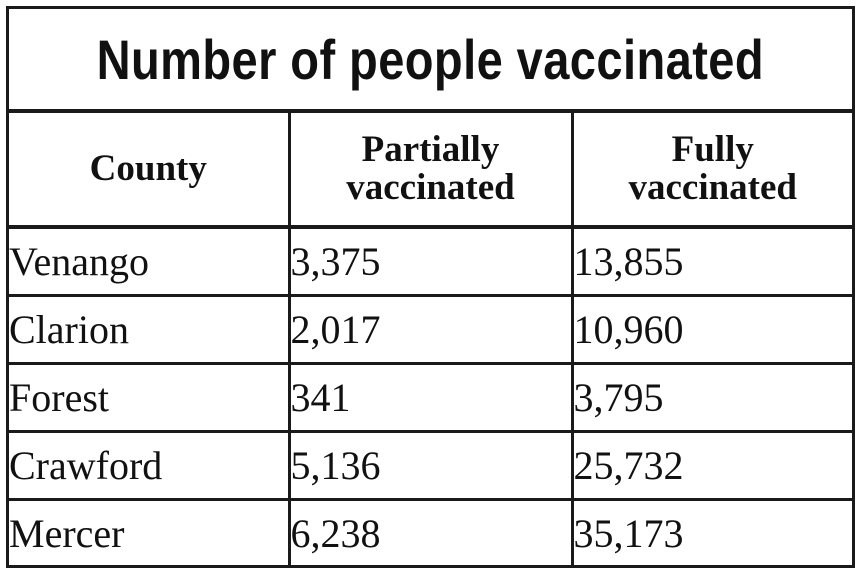 The height and width of the screenshot is (572, 864). I want to click on column-header-partially-vaccinated: Partially vaccinated, so click(431, 171).